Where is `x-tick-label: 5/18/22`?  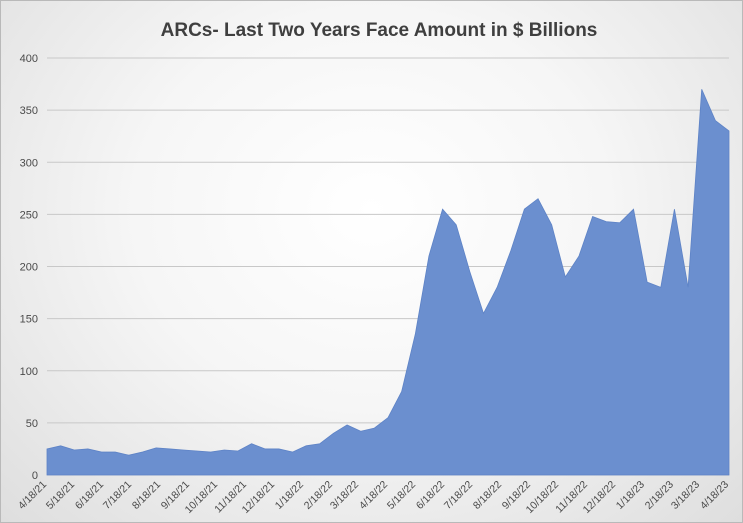 x-tick-label: 5/18/22 is located at coordinates (401, 495).